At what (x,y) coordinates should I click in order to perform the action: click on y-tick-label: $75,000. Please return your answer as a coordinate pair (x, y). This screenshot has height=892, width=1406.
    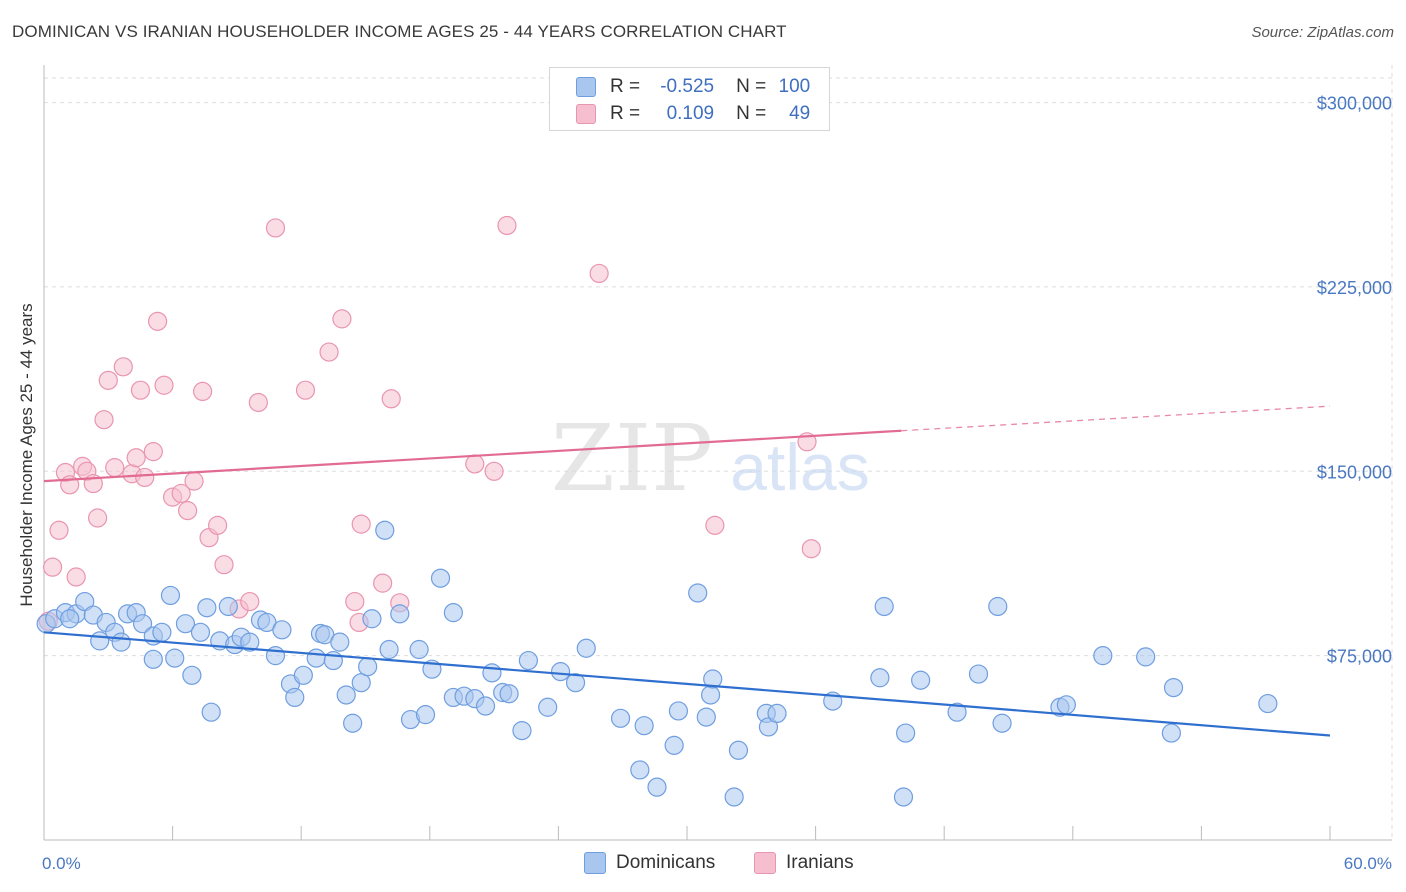
    Looking at the image, I should click on (1359, 657).